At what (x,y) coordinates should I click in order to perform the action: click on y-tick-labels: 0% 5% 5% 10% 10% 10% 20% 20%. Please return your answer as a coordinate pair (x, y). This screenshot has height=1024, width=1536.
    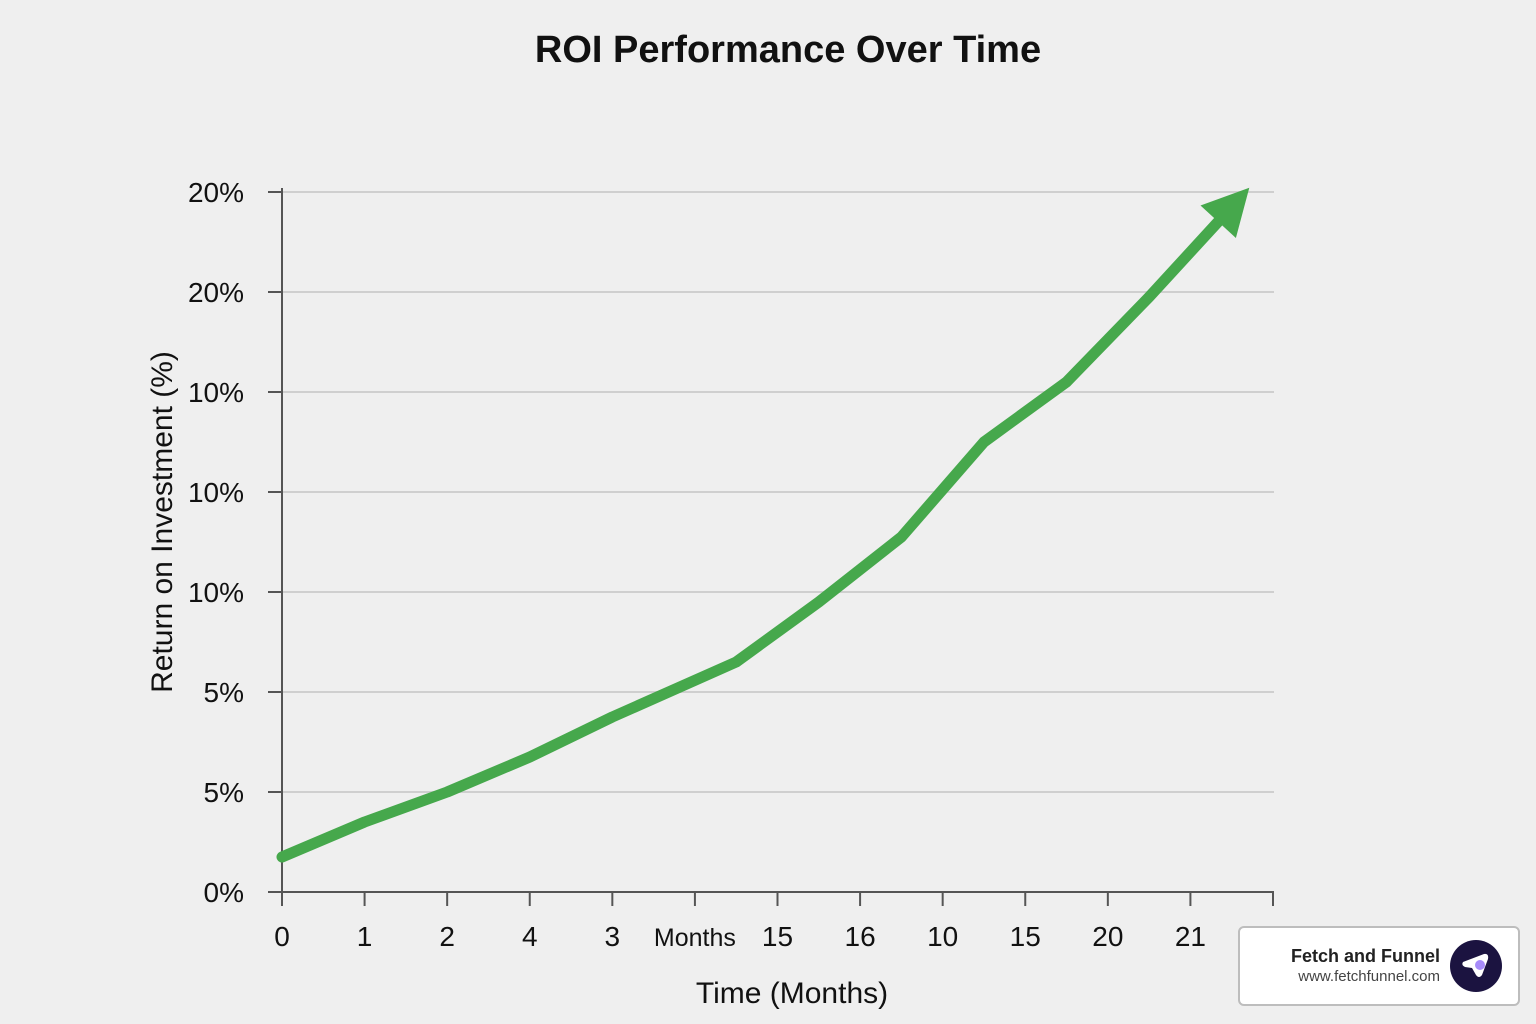
    Looking at the image, I should click on (216, 542).